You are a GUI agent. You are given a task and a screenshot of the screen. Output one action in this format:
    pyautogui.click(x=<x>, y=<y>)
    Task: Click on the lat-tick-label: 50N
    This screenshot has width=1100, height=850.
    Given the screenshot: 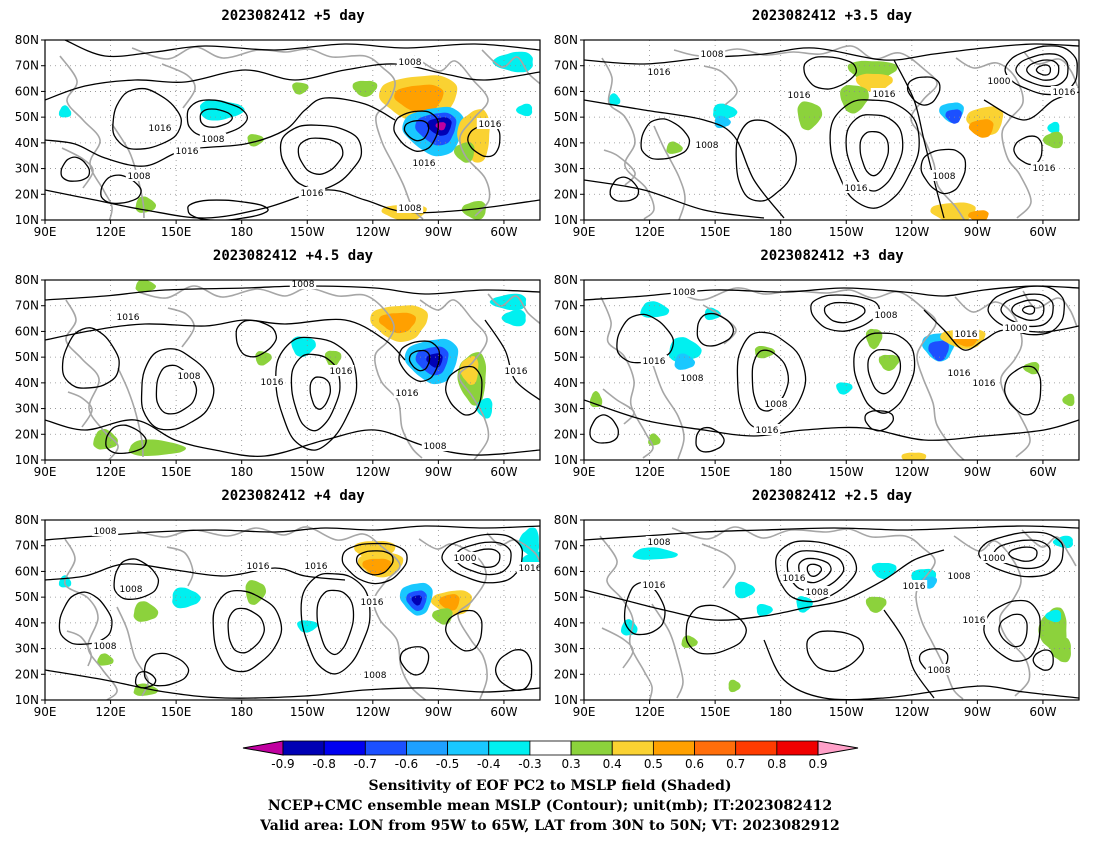 What is the action you would take?
    pyautogui.click(x=27, y=357)
    